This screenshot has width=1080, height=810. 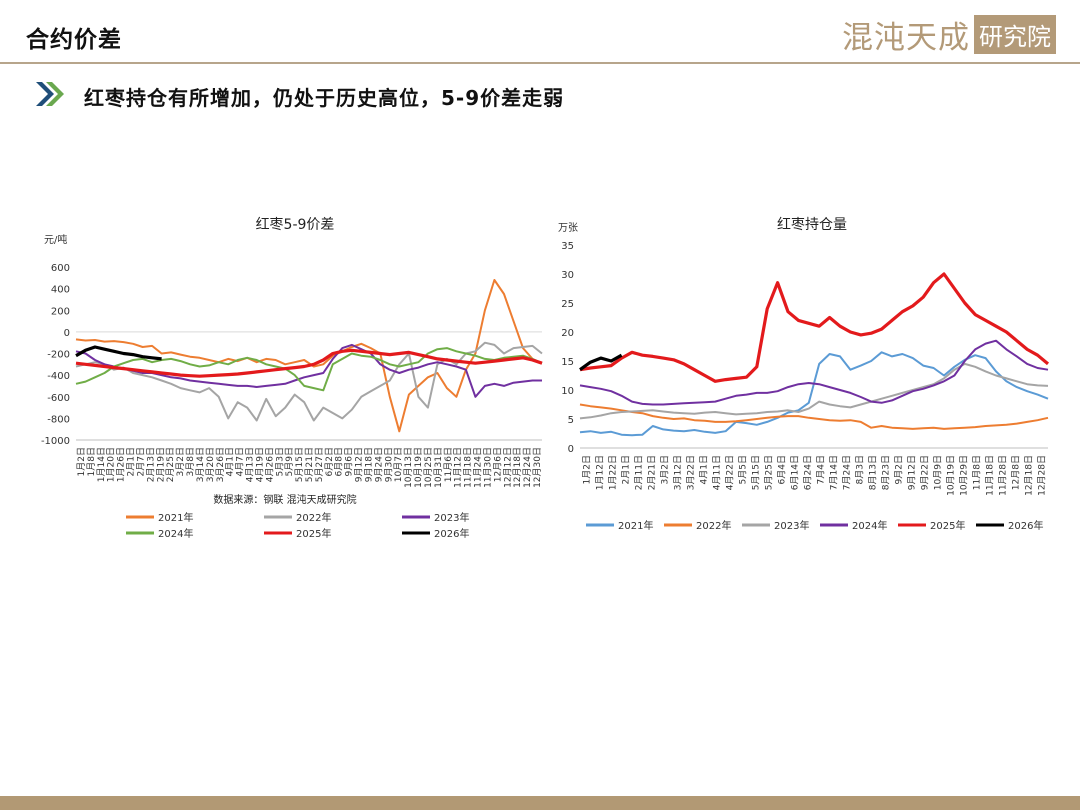 I want to click on x-tick-label: 11月12日, so click(x=458, y=467).